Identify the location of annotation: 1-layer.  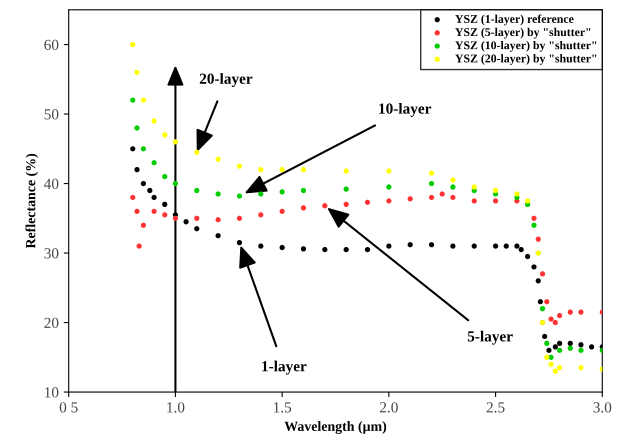
(284, 367).